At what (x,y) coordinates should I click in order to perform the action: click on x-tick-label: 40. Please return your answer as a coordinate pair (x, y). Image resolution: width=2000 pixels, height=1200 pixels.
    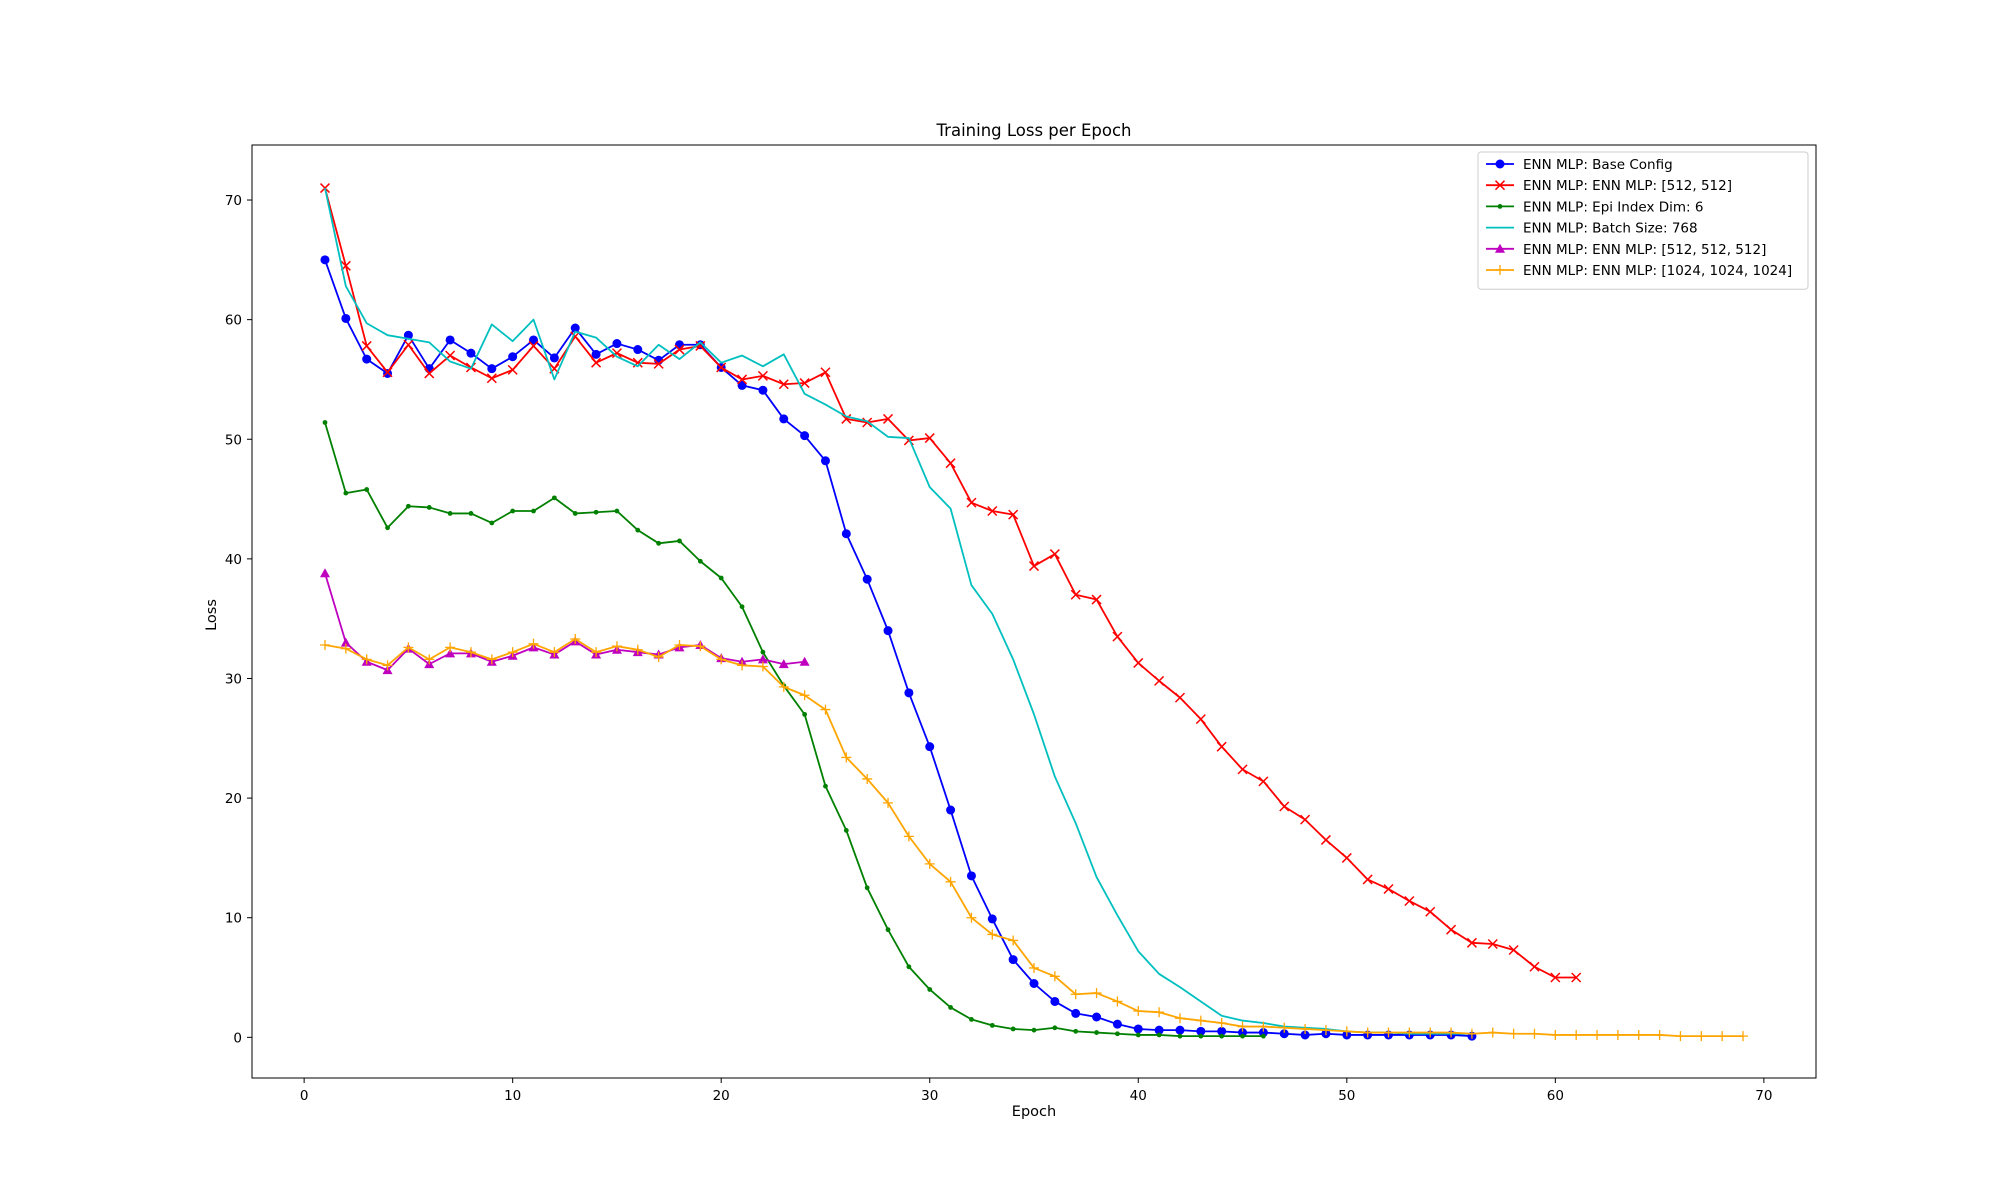
    Looking at the image, I should click on (1138, 1096).